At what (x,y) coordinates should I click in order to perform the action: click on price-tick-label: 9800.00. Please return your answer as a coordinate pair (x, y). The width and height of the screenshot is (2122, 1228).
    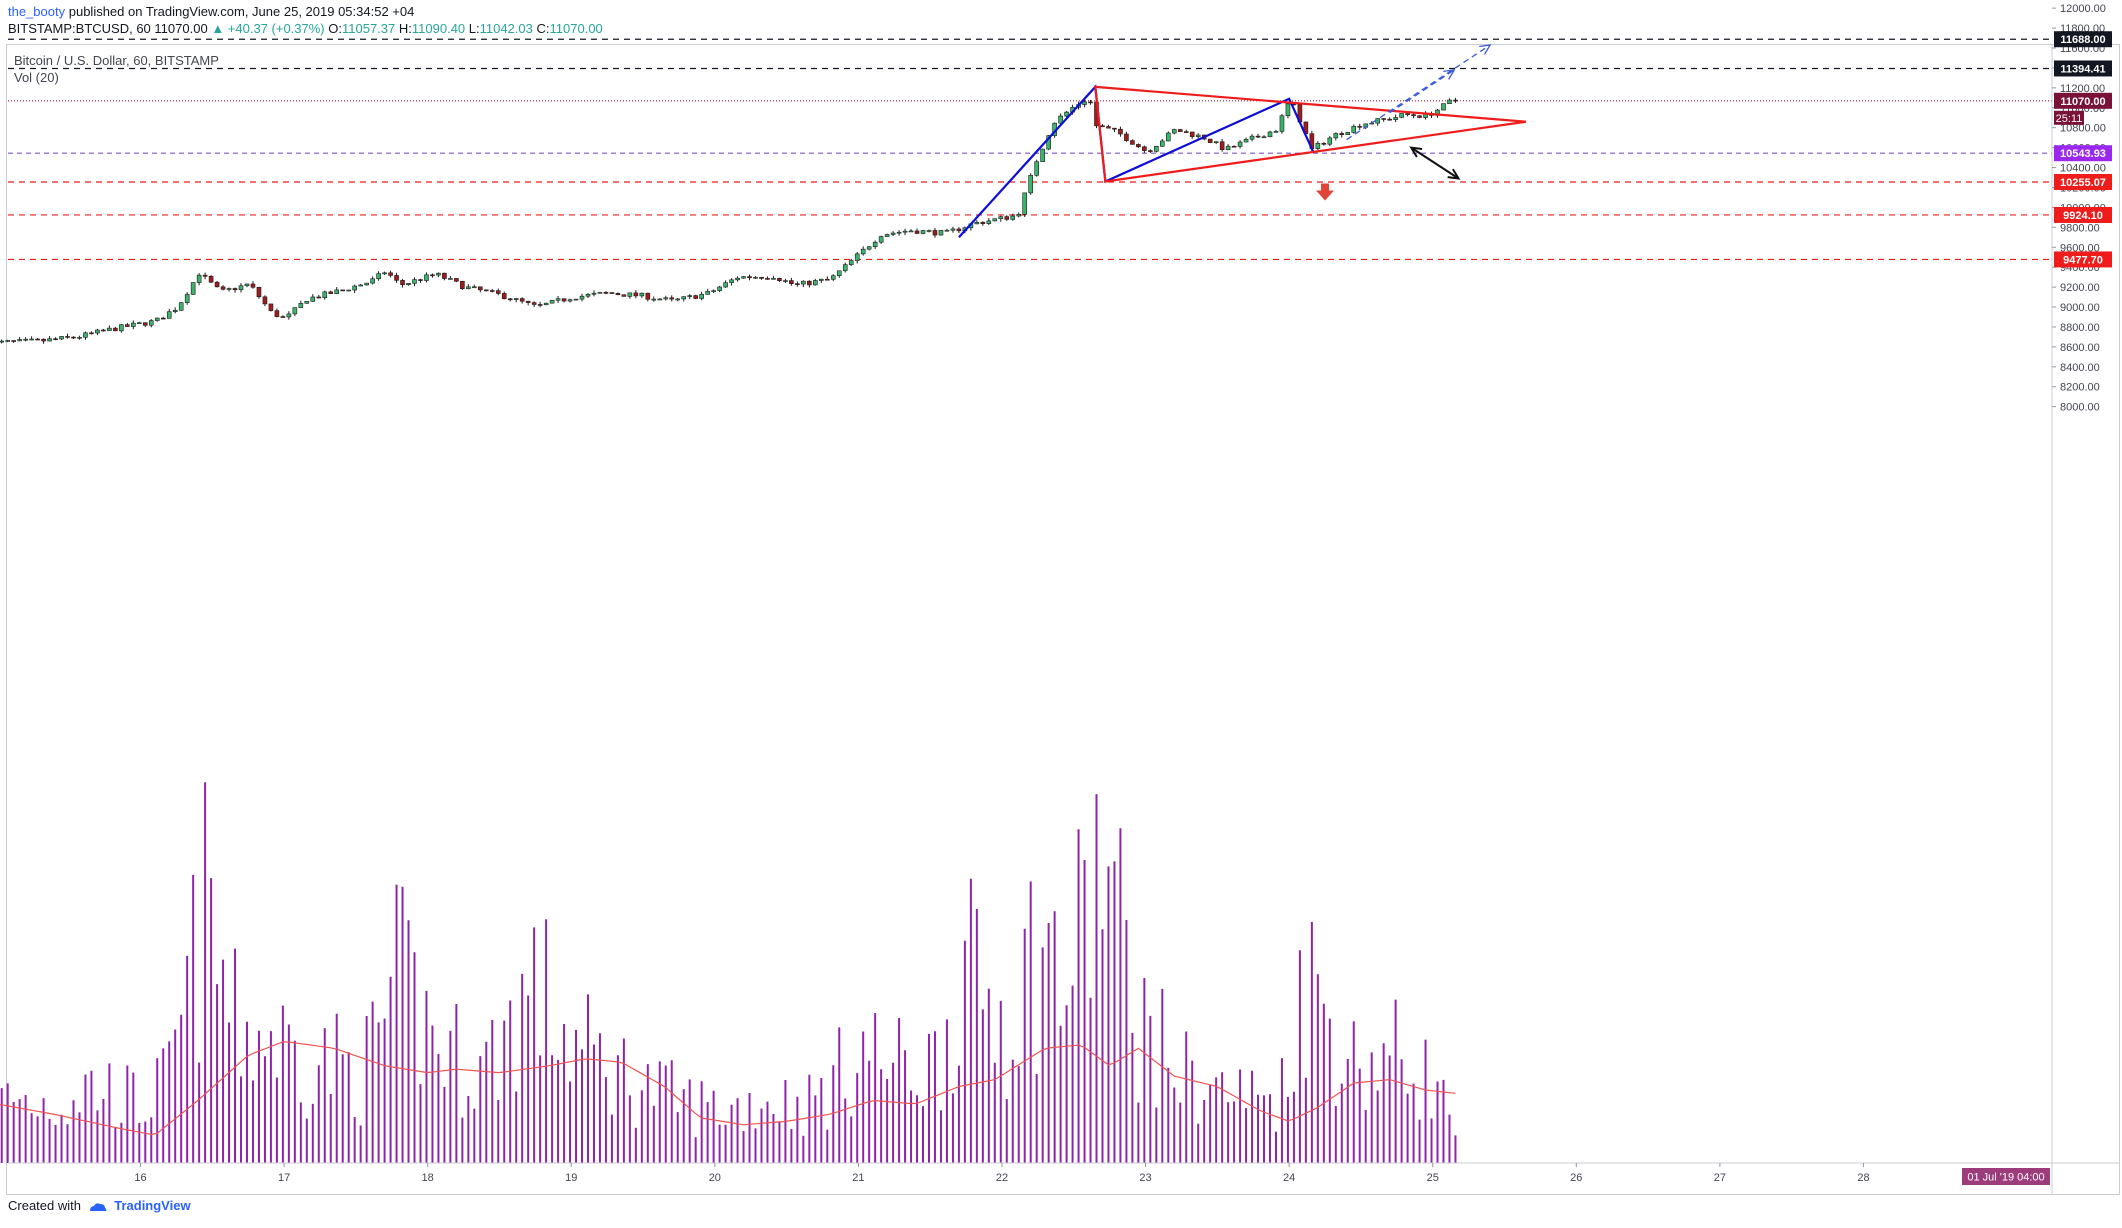
    Looking at the image, I should click on (2080, 228).